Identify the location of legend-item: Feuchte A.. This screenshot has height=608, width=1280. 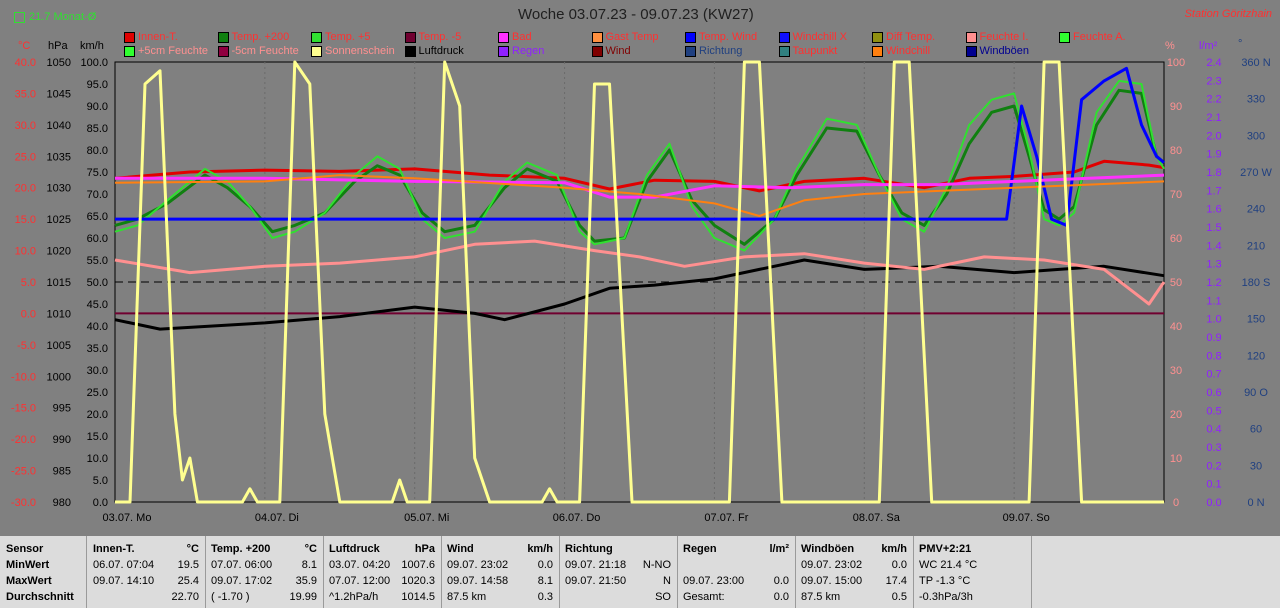
(1092, 37).